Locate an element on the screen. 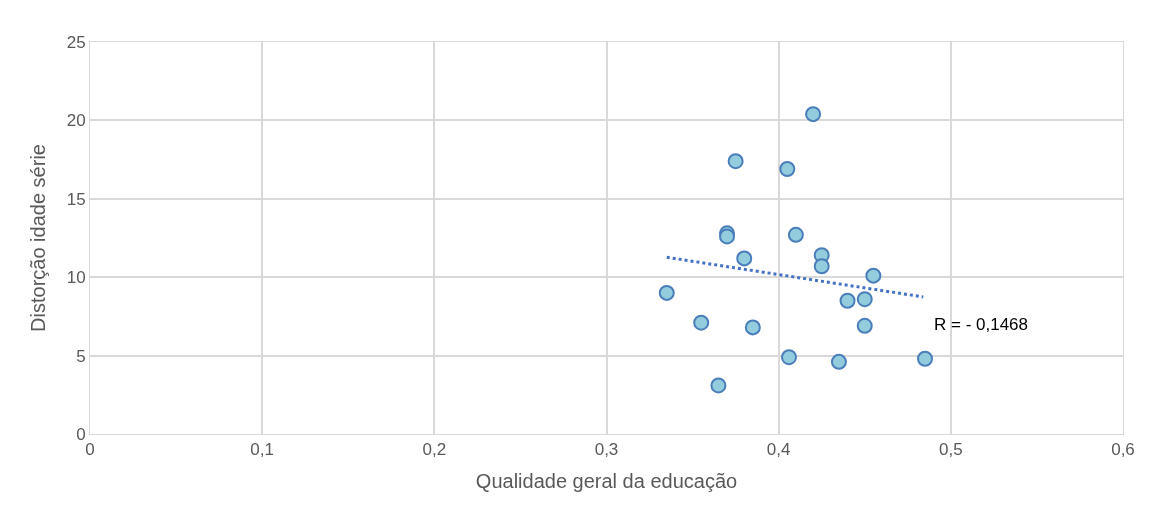 This screenshot has width=1158, height=514. x-tick-label: 0,1 is located at coordinates (262, 450).